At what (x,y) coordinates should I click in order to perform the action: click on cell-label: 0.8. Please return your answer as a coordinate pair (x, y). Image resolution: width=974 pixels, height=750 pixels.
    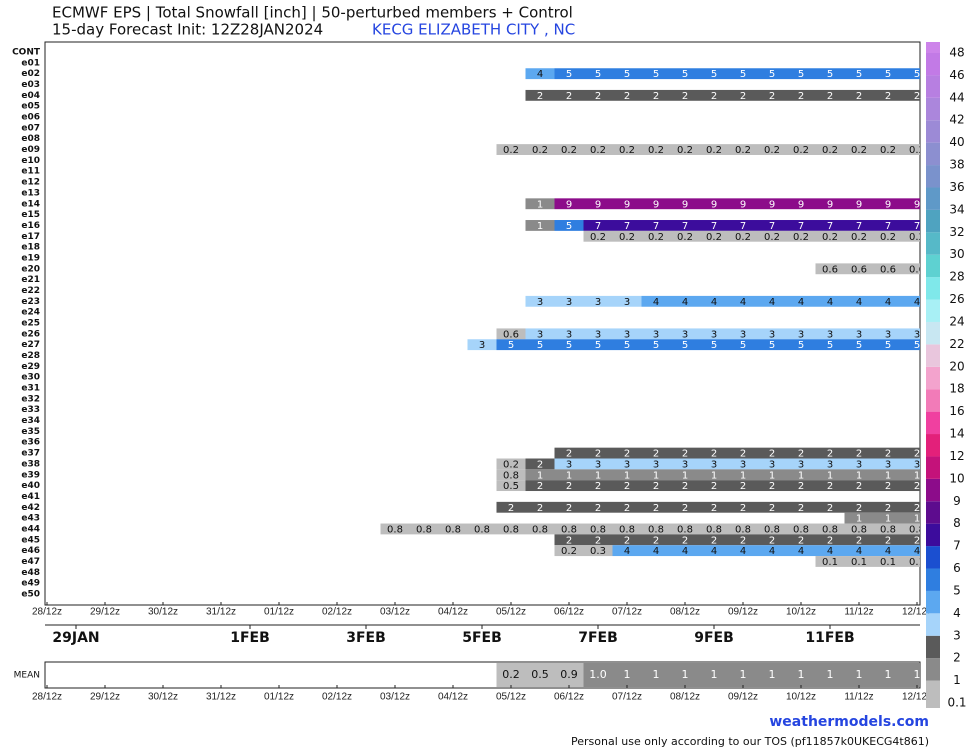
    Looking at the image, I should click on (714, 529).